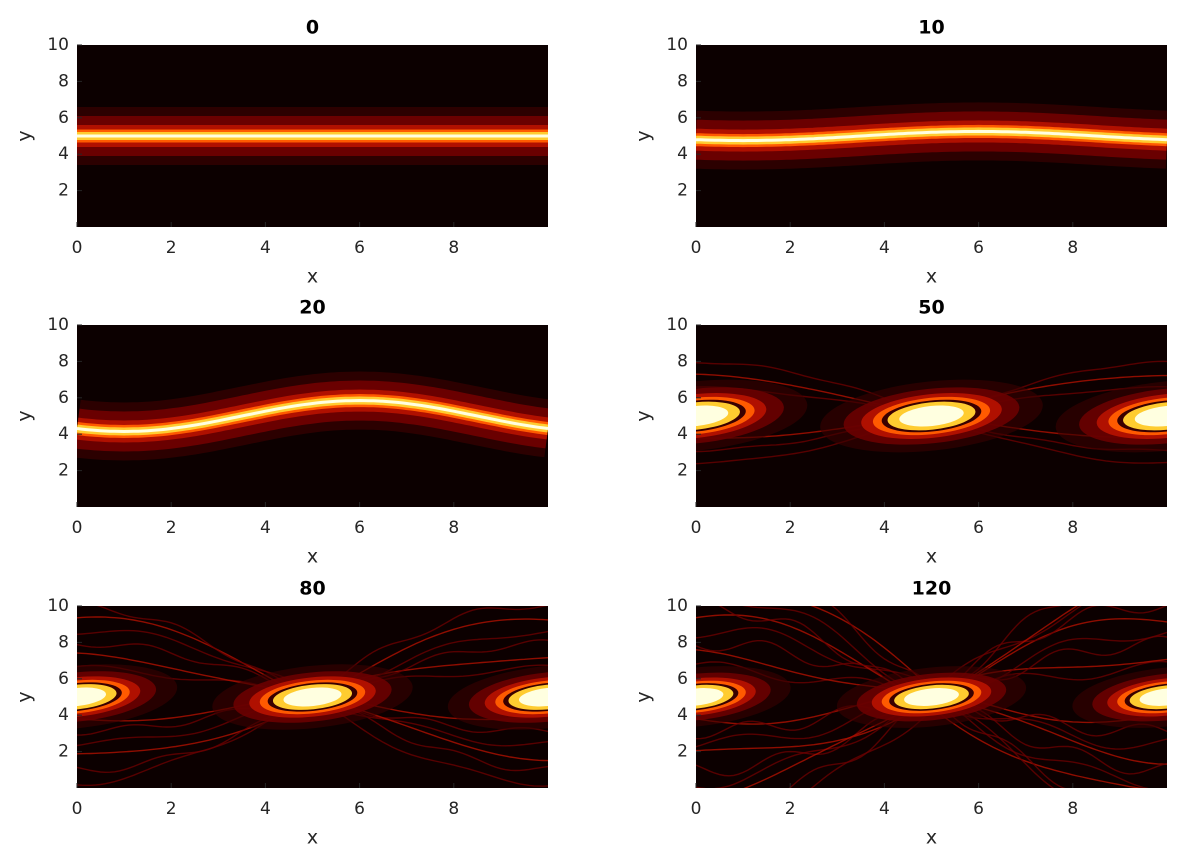 The width and height of the screenshot is (1187, 867). I want to click on title: 80, so click(312, 589).